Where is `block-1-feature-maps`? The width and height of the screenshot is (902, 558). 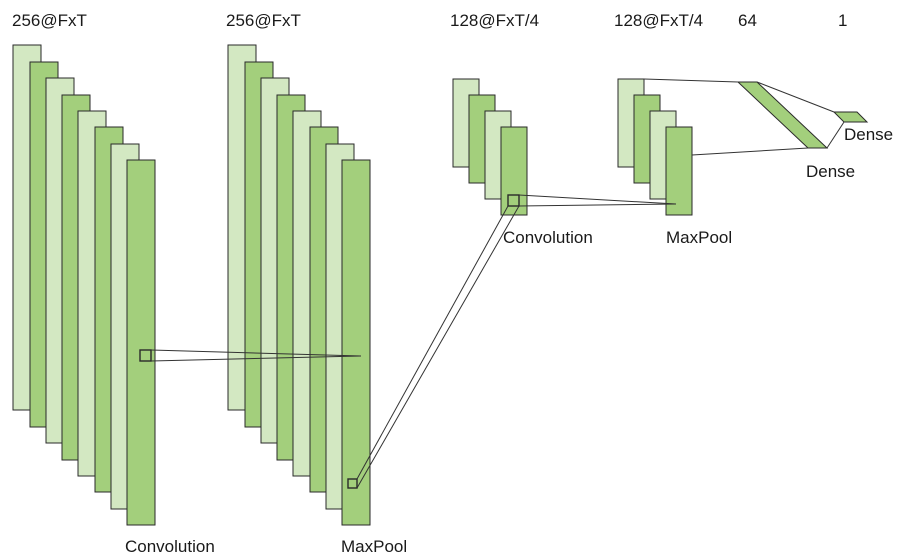 block-1-feature-maps is located at coordinates (84, 285).